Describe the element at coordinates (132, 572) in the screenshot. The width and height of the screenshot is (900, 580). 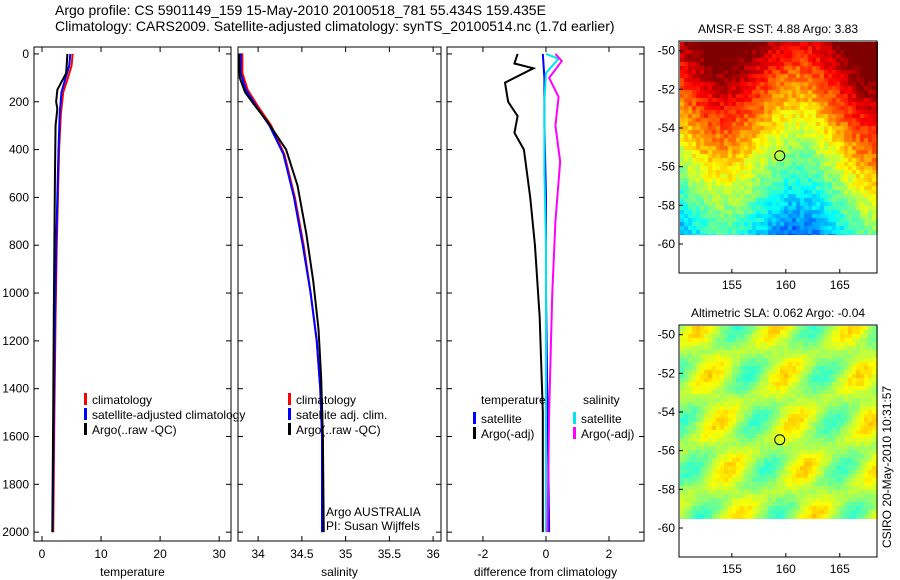
I see `x-axis-label: temperature` at that location.